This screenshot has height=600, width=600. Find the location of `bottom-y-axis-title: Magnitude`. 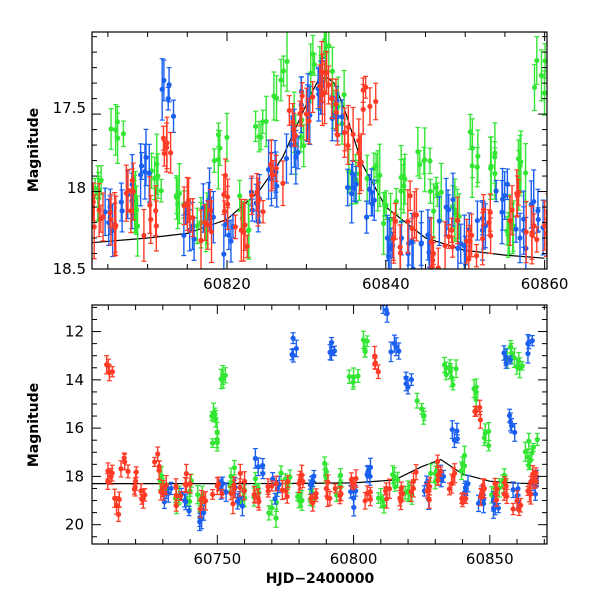

bottom-y-axis-title: Magnitude is located at coordinates (34, 425).